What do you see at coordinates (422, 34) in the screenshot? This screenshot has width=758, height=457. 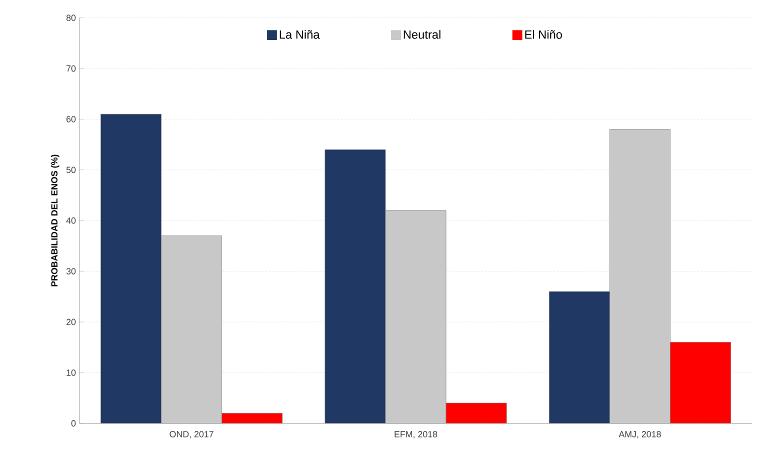 I see `legend-label: Neutral` at bounding box center [422, 34].